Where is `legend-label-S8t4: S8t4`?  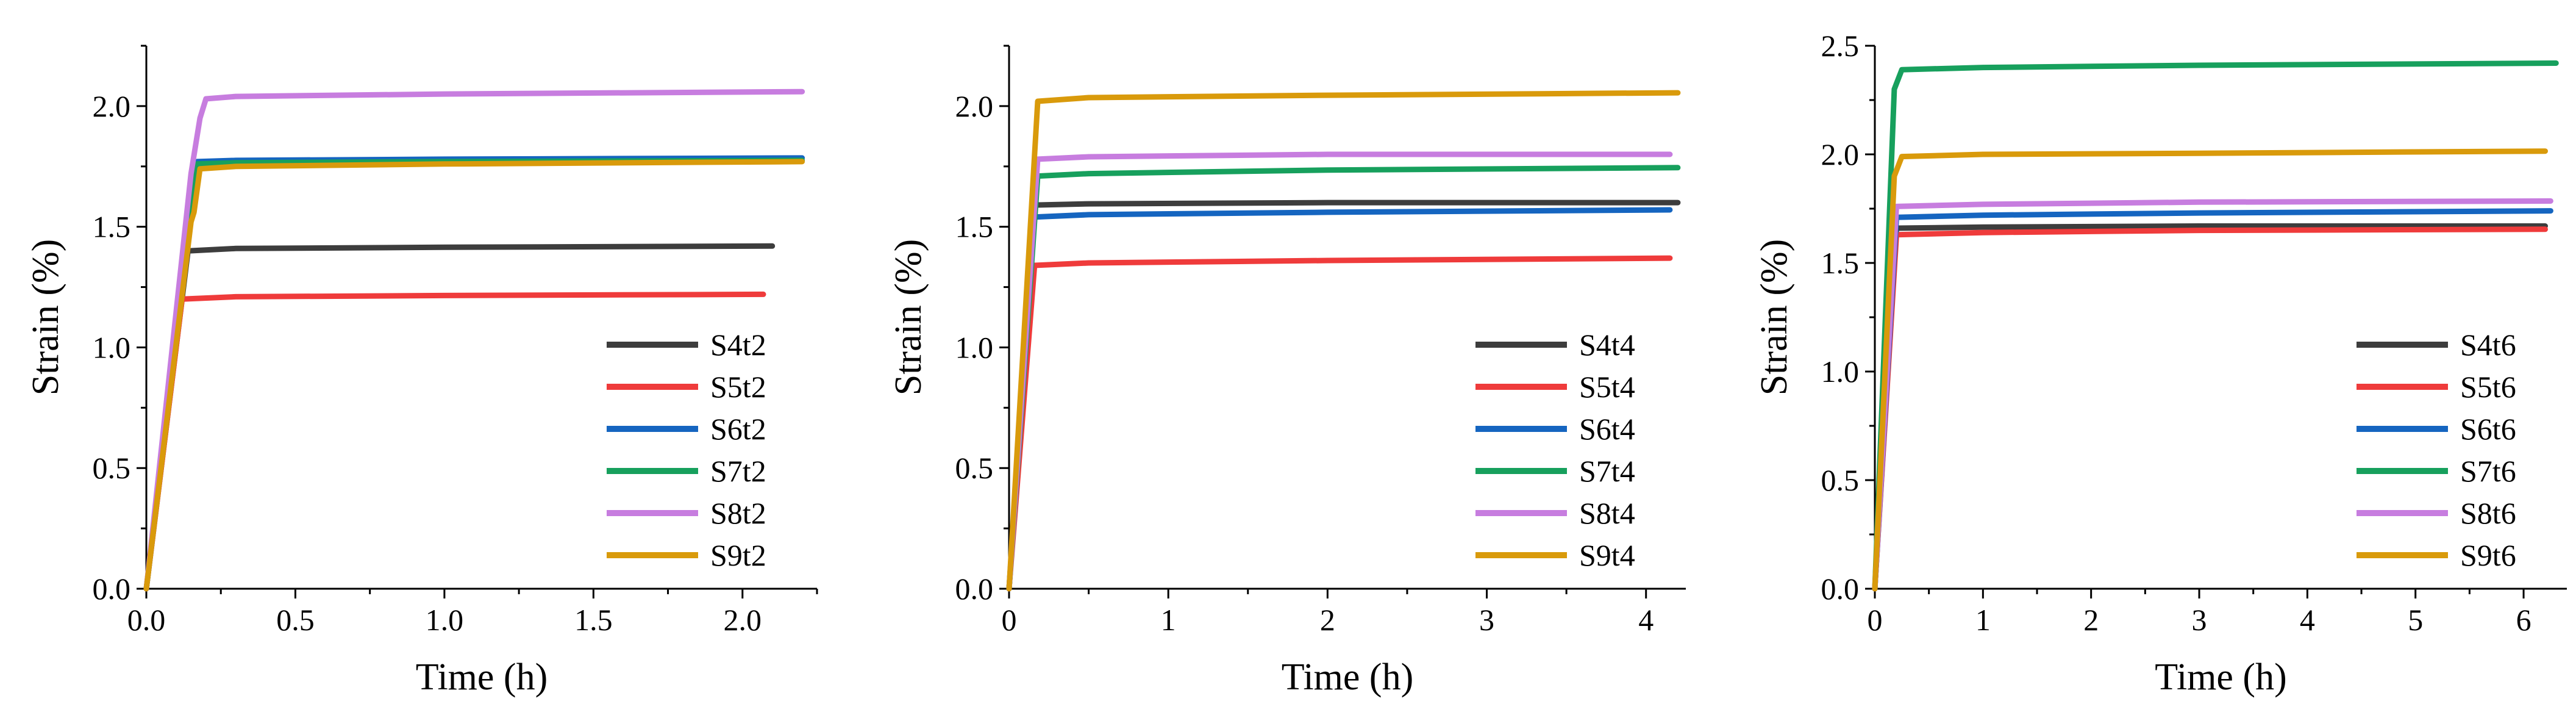 legend-label-S8t4: S8t4 is located at coordinates (1607, 513).